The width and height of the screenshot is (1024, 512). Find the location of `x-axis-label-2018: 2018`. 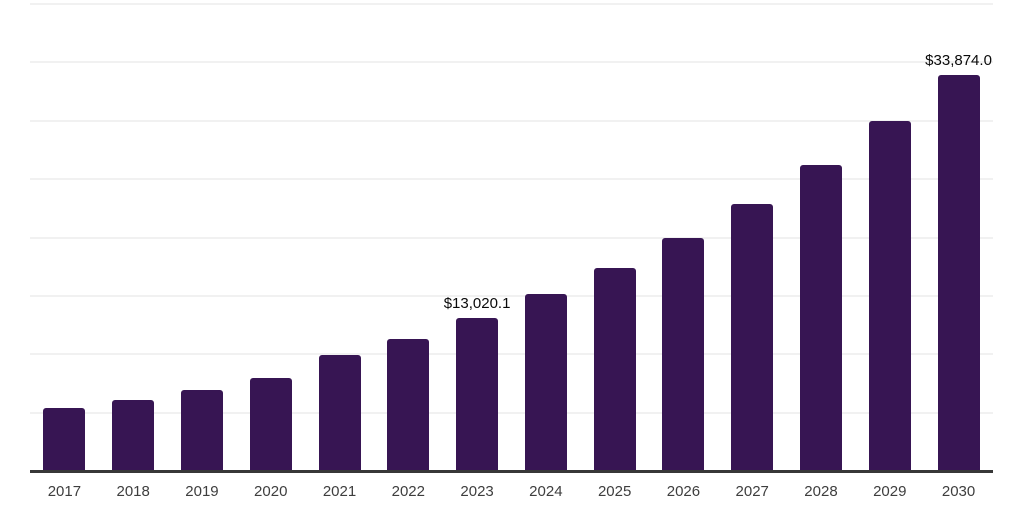

x-axis-label-2018: 2018 is located at coordinates (133, 491).